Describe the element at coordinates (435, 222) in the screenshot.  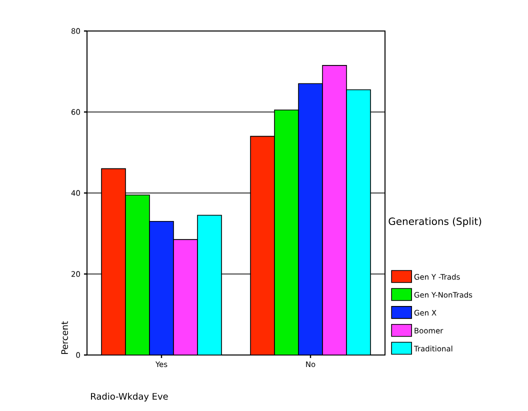
I see `legend-title: Generations (Split)` at that location.